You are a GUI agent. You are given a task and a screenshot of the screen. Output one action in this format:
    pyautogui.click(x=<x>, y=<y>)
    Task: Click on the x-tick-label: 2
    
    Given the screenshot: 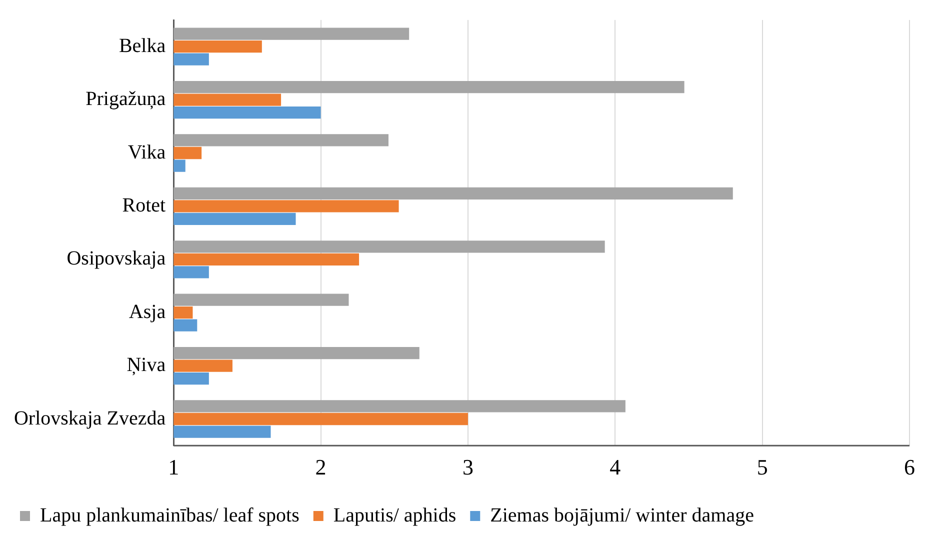 What is the action you would take?
    pyautogui.click(x=320, y=467)
    